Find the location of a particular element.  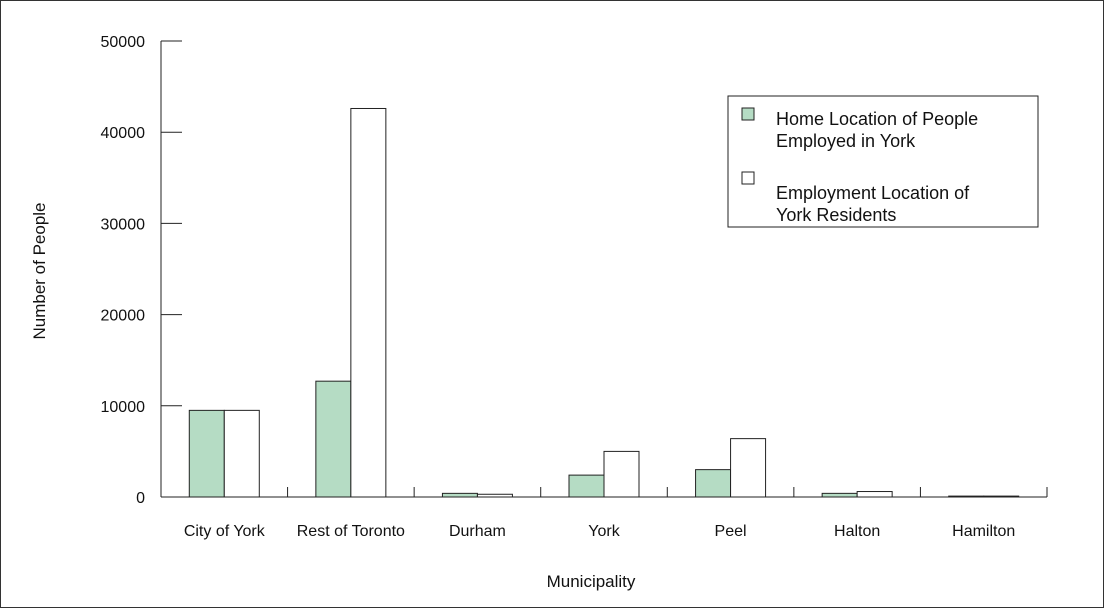

x-tick-label: Rest of Toronto is located at coordinates (351, 531).